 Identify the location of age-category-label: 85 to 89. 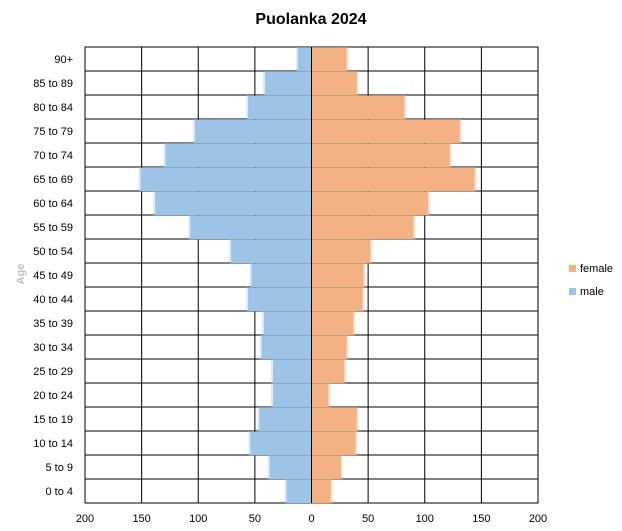
(53, 84).